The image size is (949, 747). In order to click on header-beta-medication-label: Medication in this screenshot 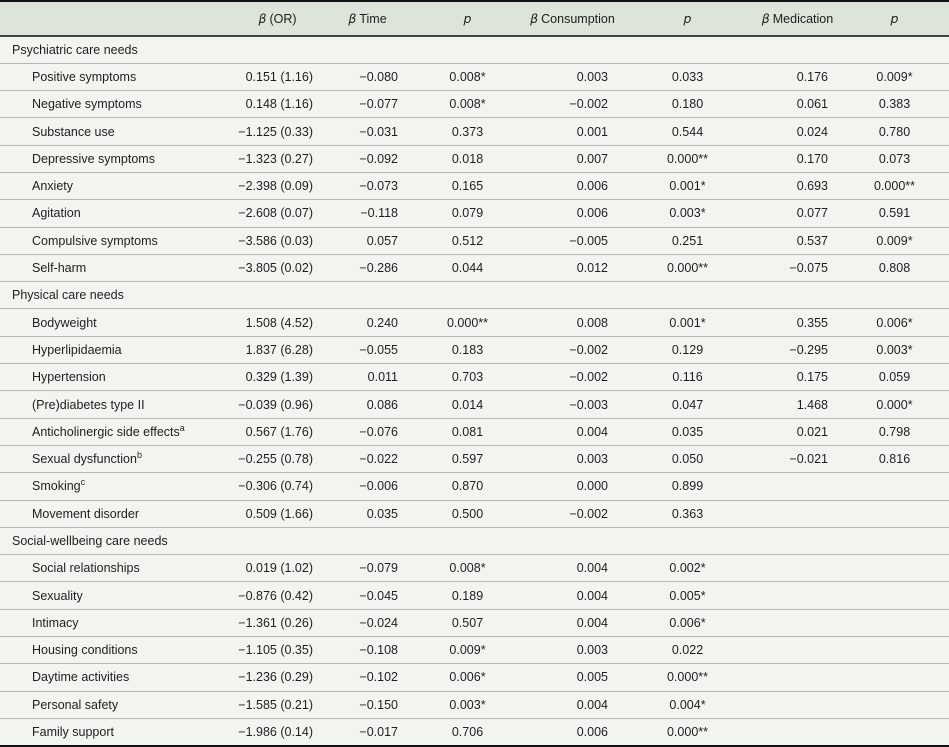, I will do `click(803, 19)`.